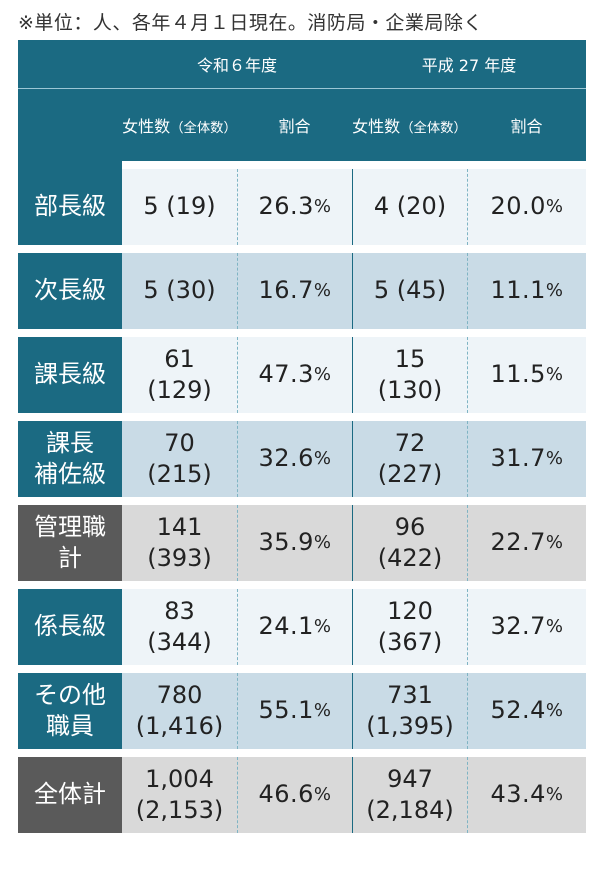  What do you see at coordinates (70, 459) in the screenshot?
I see `row-label: 課長 補佐級` at bounding box center [70, 459].